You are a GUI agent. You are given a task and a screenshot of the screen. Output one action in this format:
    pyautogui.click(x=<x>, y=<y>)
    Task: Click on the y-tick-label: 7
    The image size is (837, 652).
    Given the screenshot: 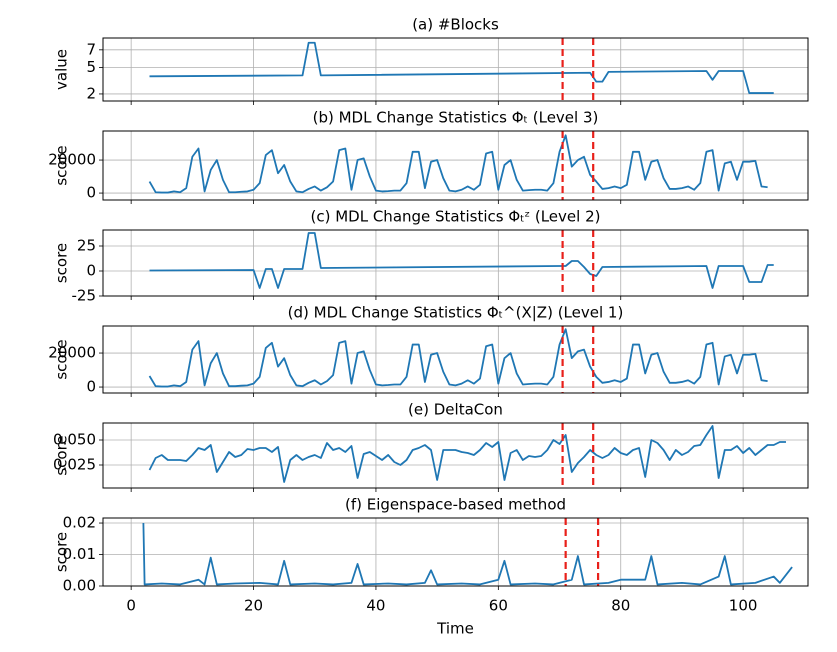 What is the action you would take?
    pyautogui.click(x=91, y=49)
    